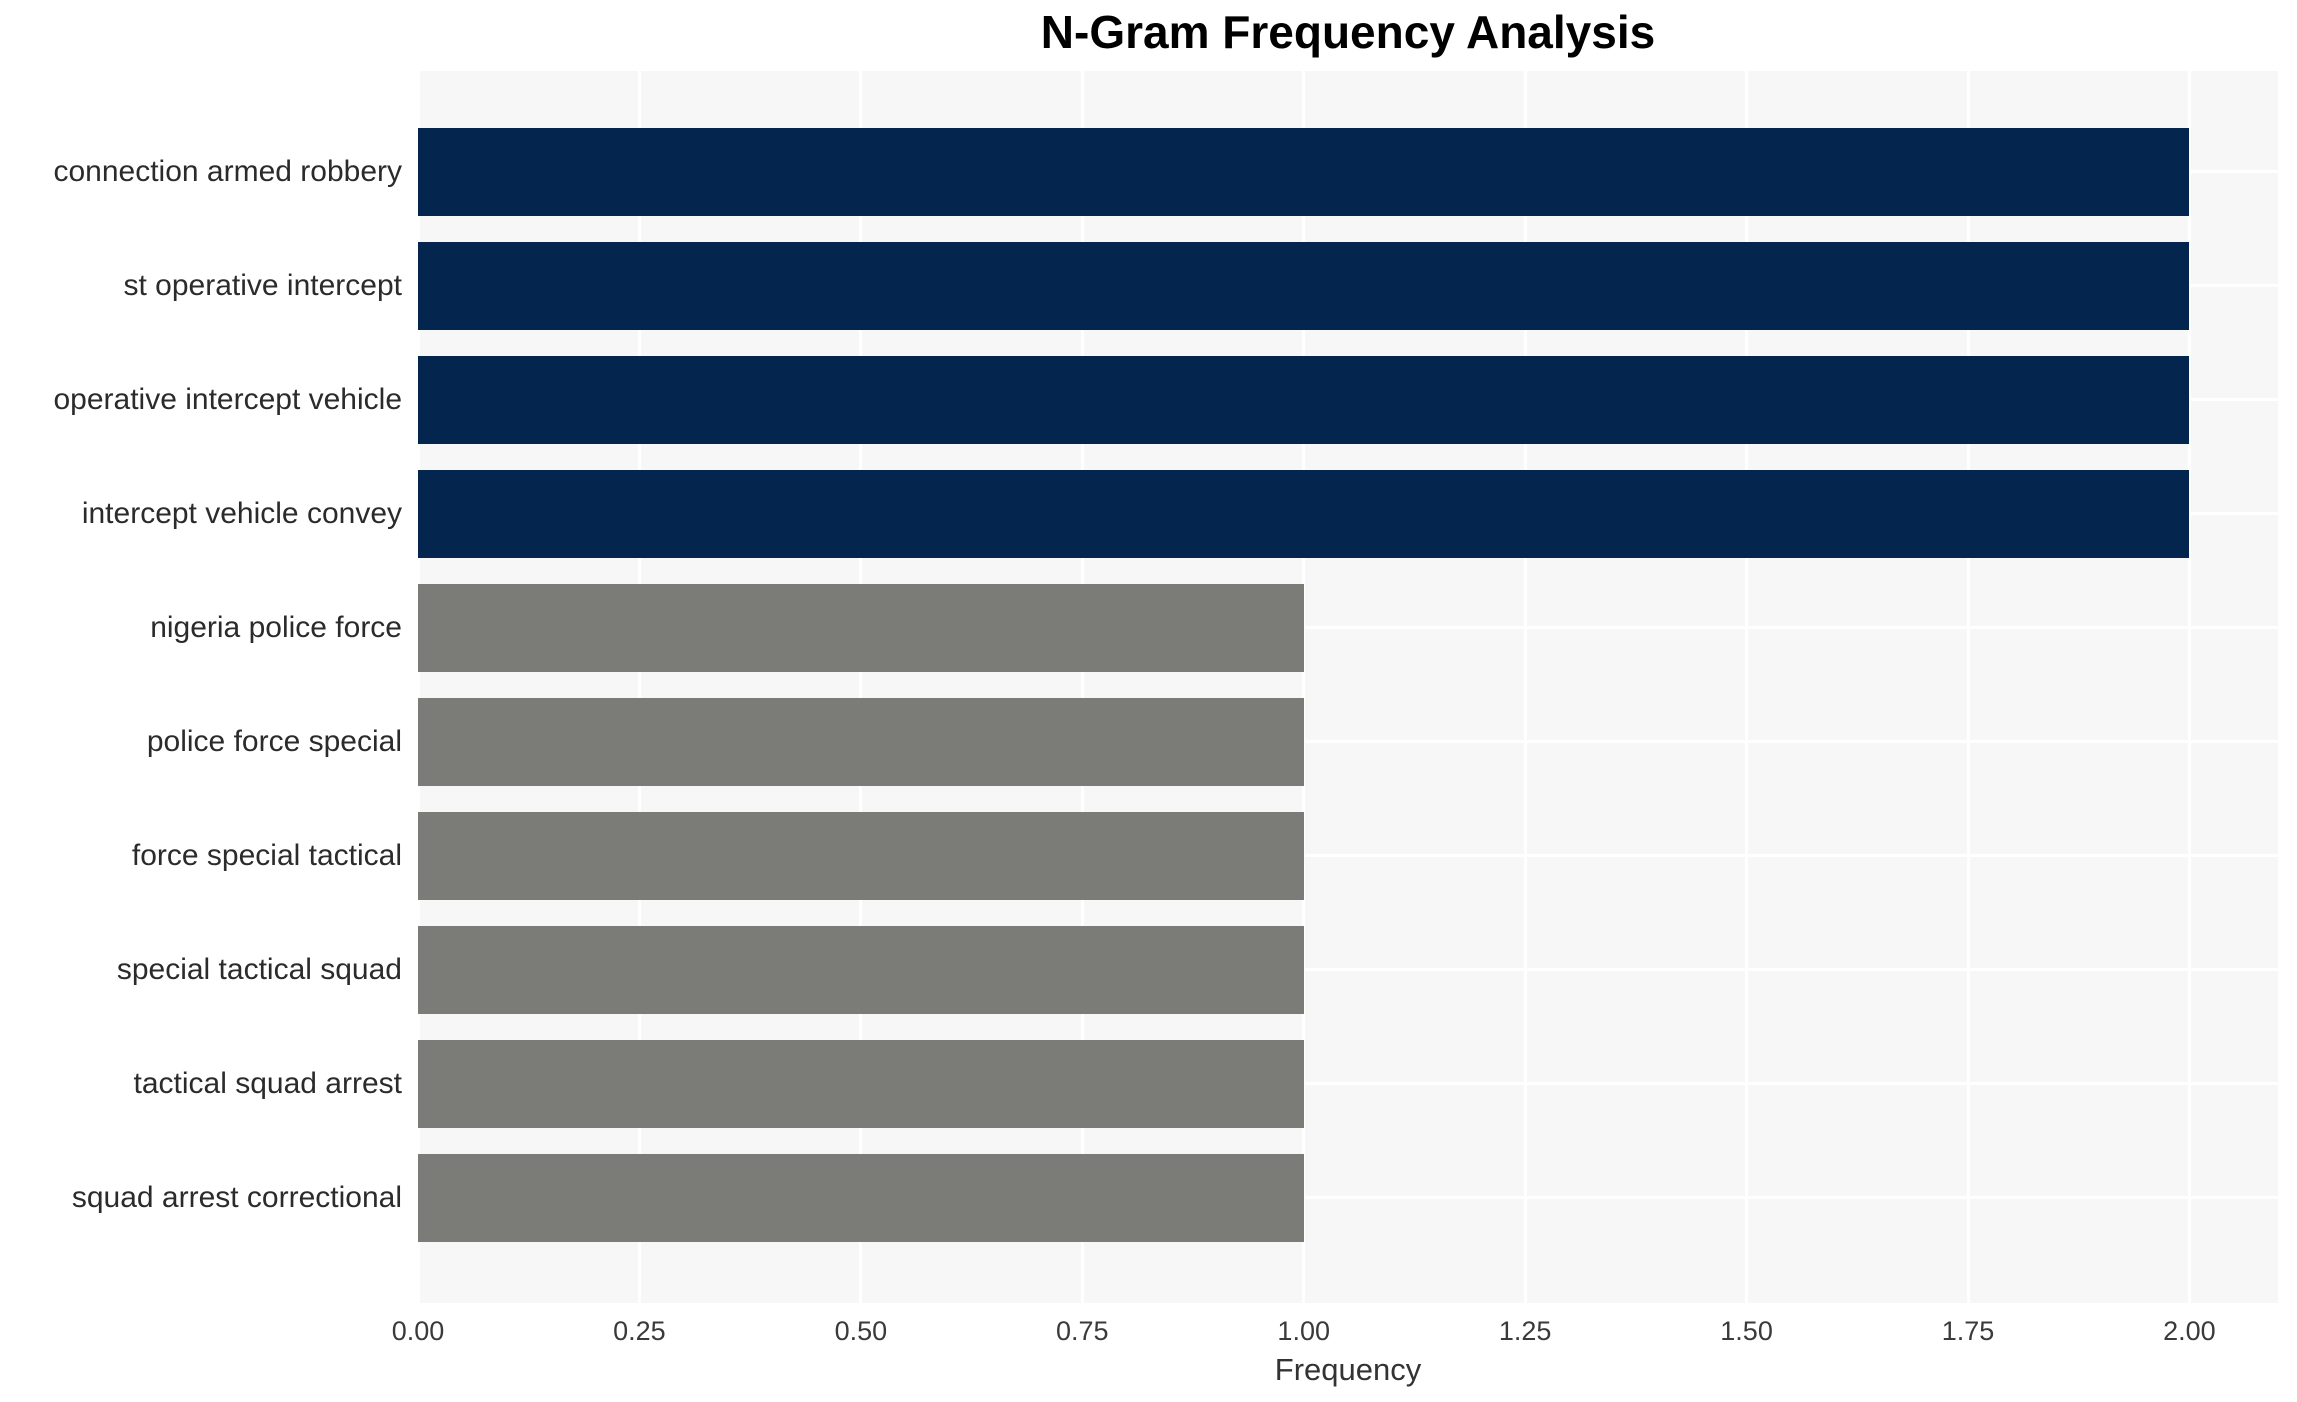 The width and height of the screenshot is (2297, 1402). Describe the element at coordinates (266, 855) in the screenshot. I see `y-tick-label: force special tactical` at that location.